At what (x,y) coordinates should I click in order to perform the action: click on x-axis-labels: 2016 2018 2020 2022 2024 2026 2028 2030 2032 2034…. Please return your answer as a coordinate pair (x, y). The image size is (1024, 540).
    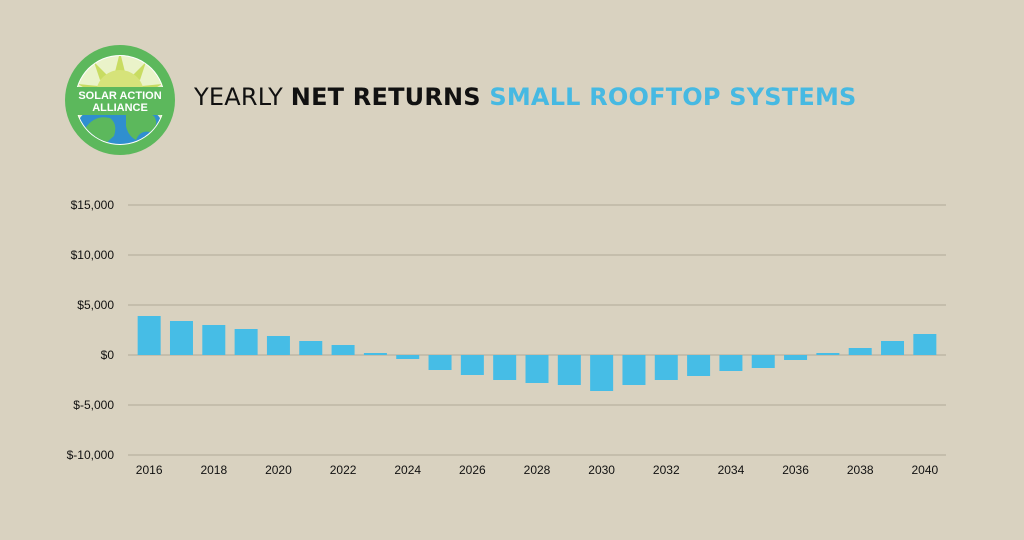
    Looking at the image, I should click on (537, 470).